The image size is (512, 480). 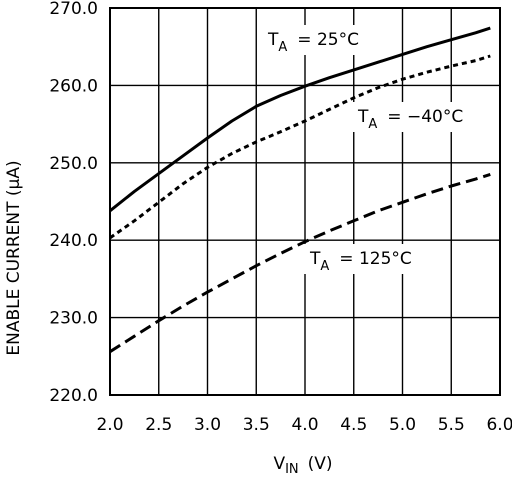 What do you see at coordinates (256, 425) in the screenshot?
I see `x-tick-label: 3.5` at bounding box center [256, 425].